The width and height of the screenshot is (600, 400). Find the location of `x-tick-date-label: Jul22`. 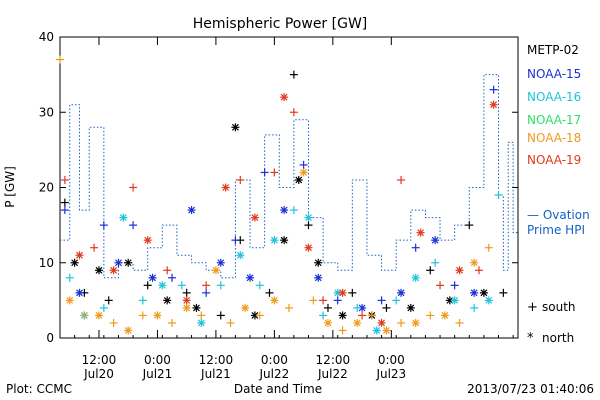

x-tick-date-label: Jul22 is located at coordinates (332, 374).